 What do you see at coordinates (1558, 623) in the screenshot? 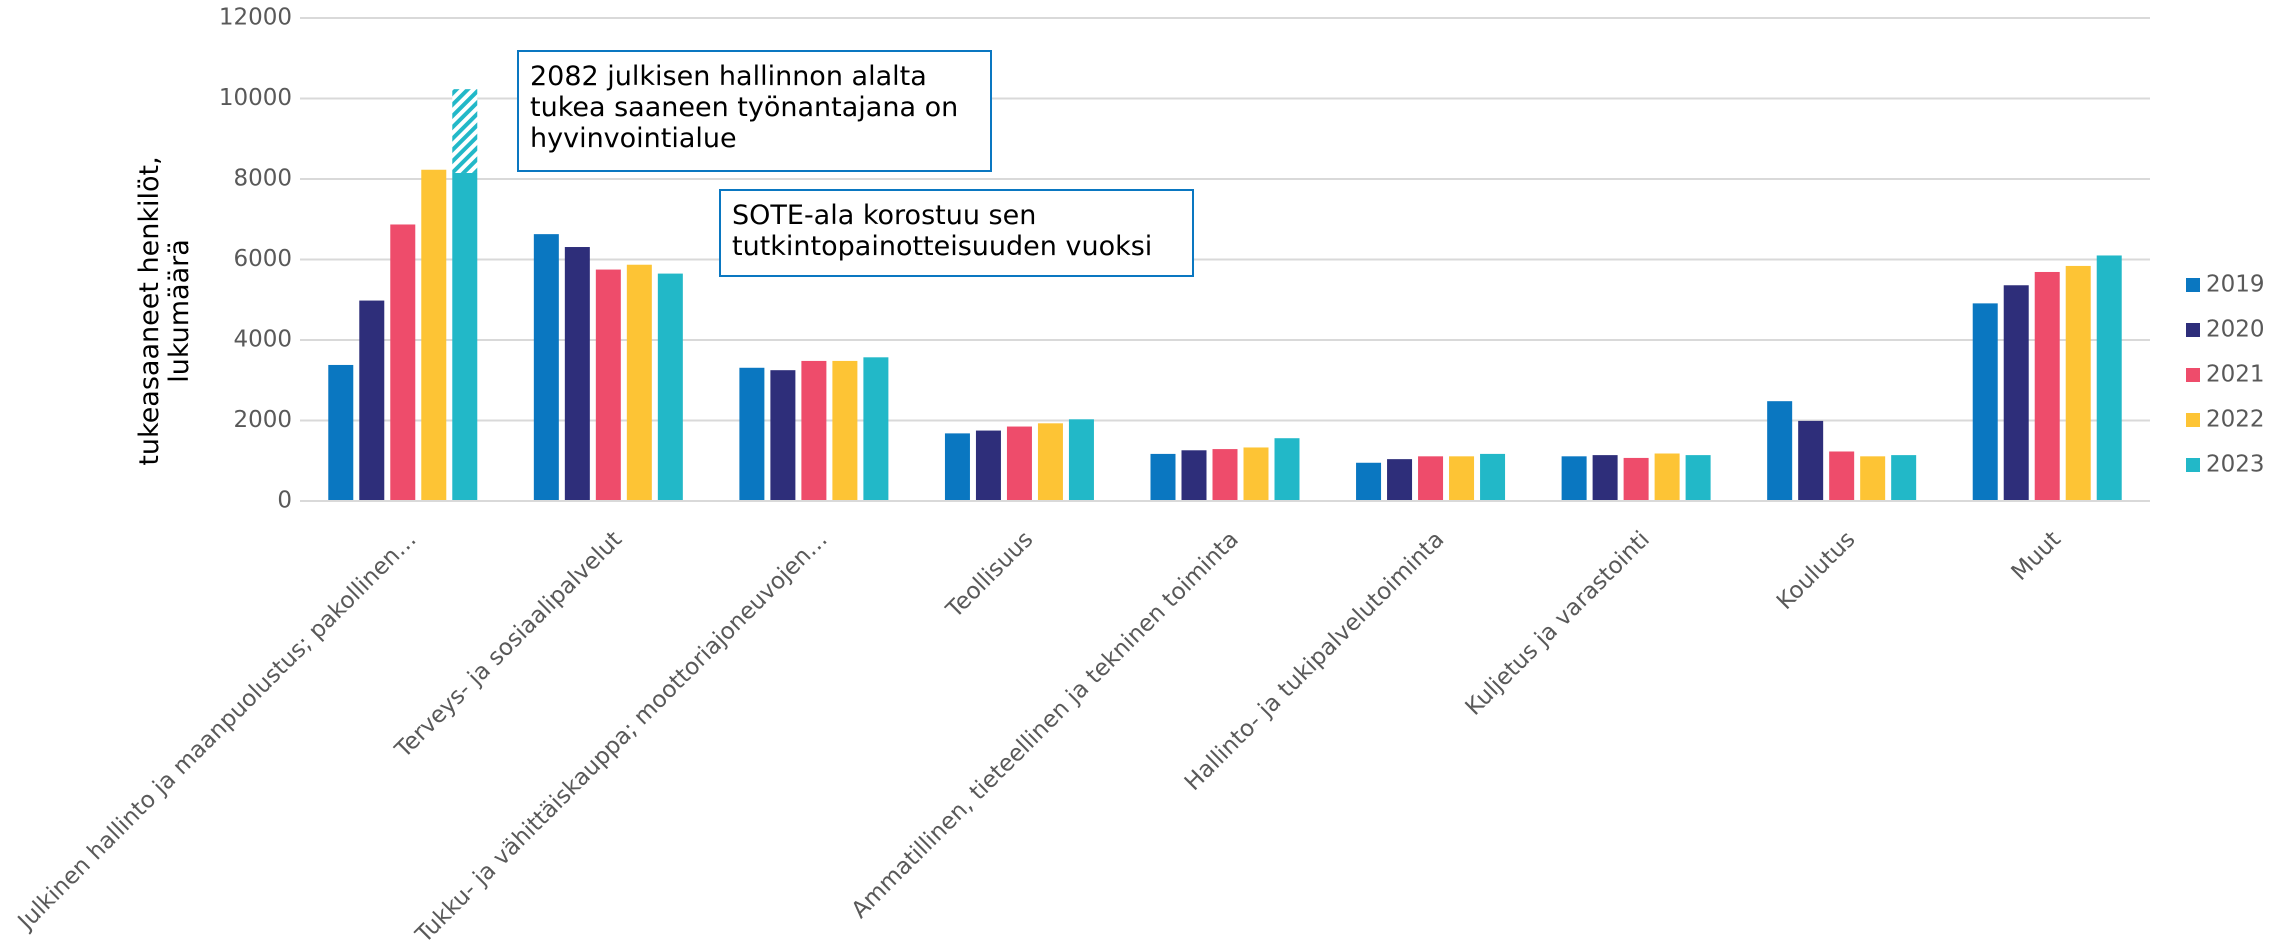
I see `x-tick-label: Kuljetus ja varastointi` at bounding box center [1558, 623].